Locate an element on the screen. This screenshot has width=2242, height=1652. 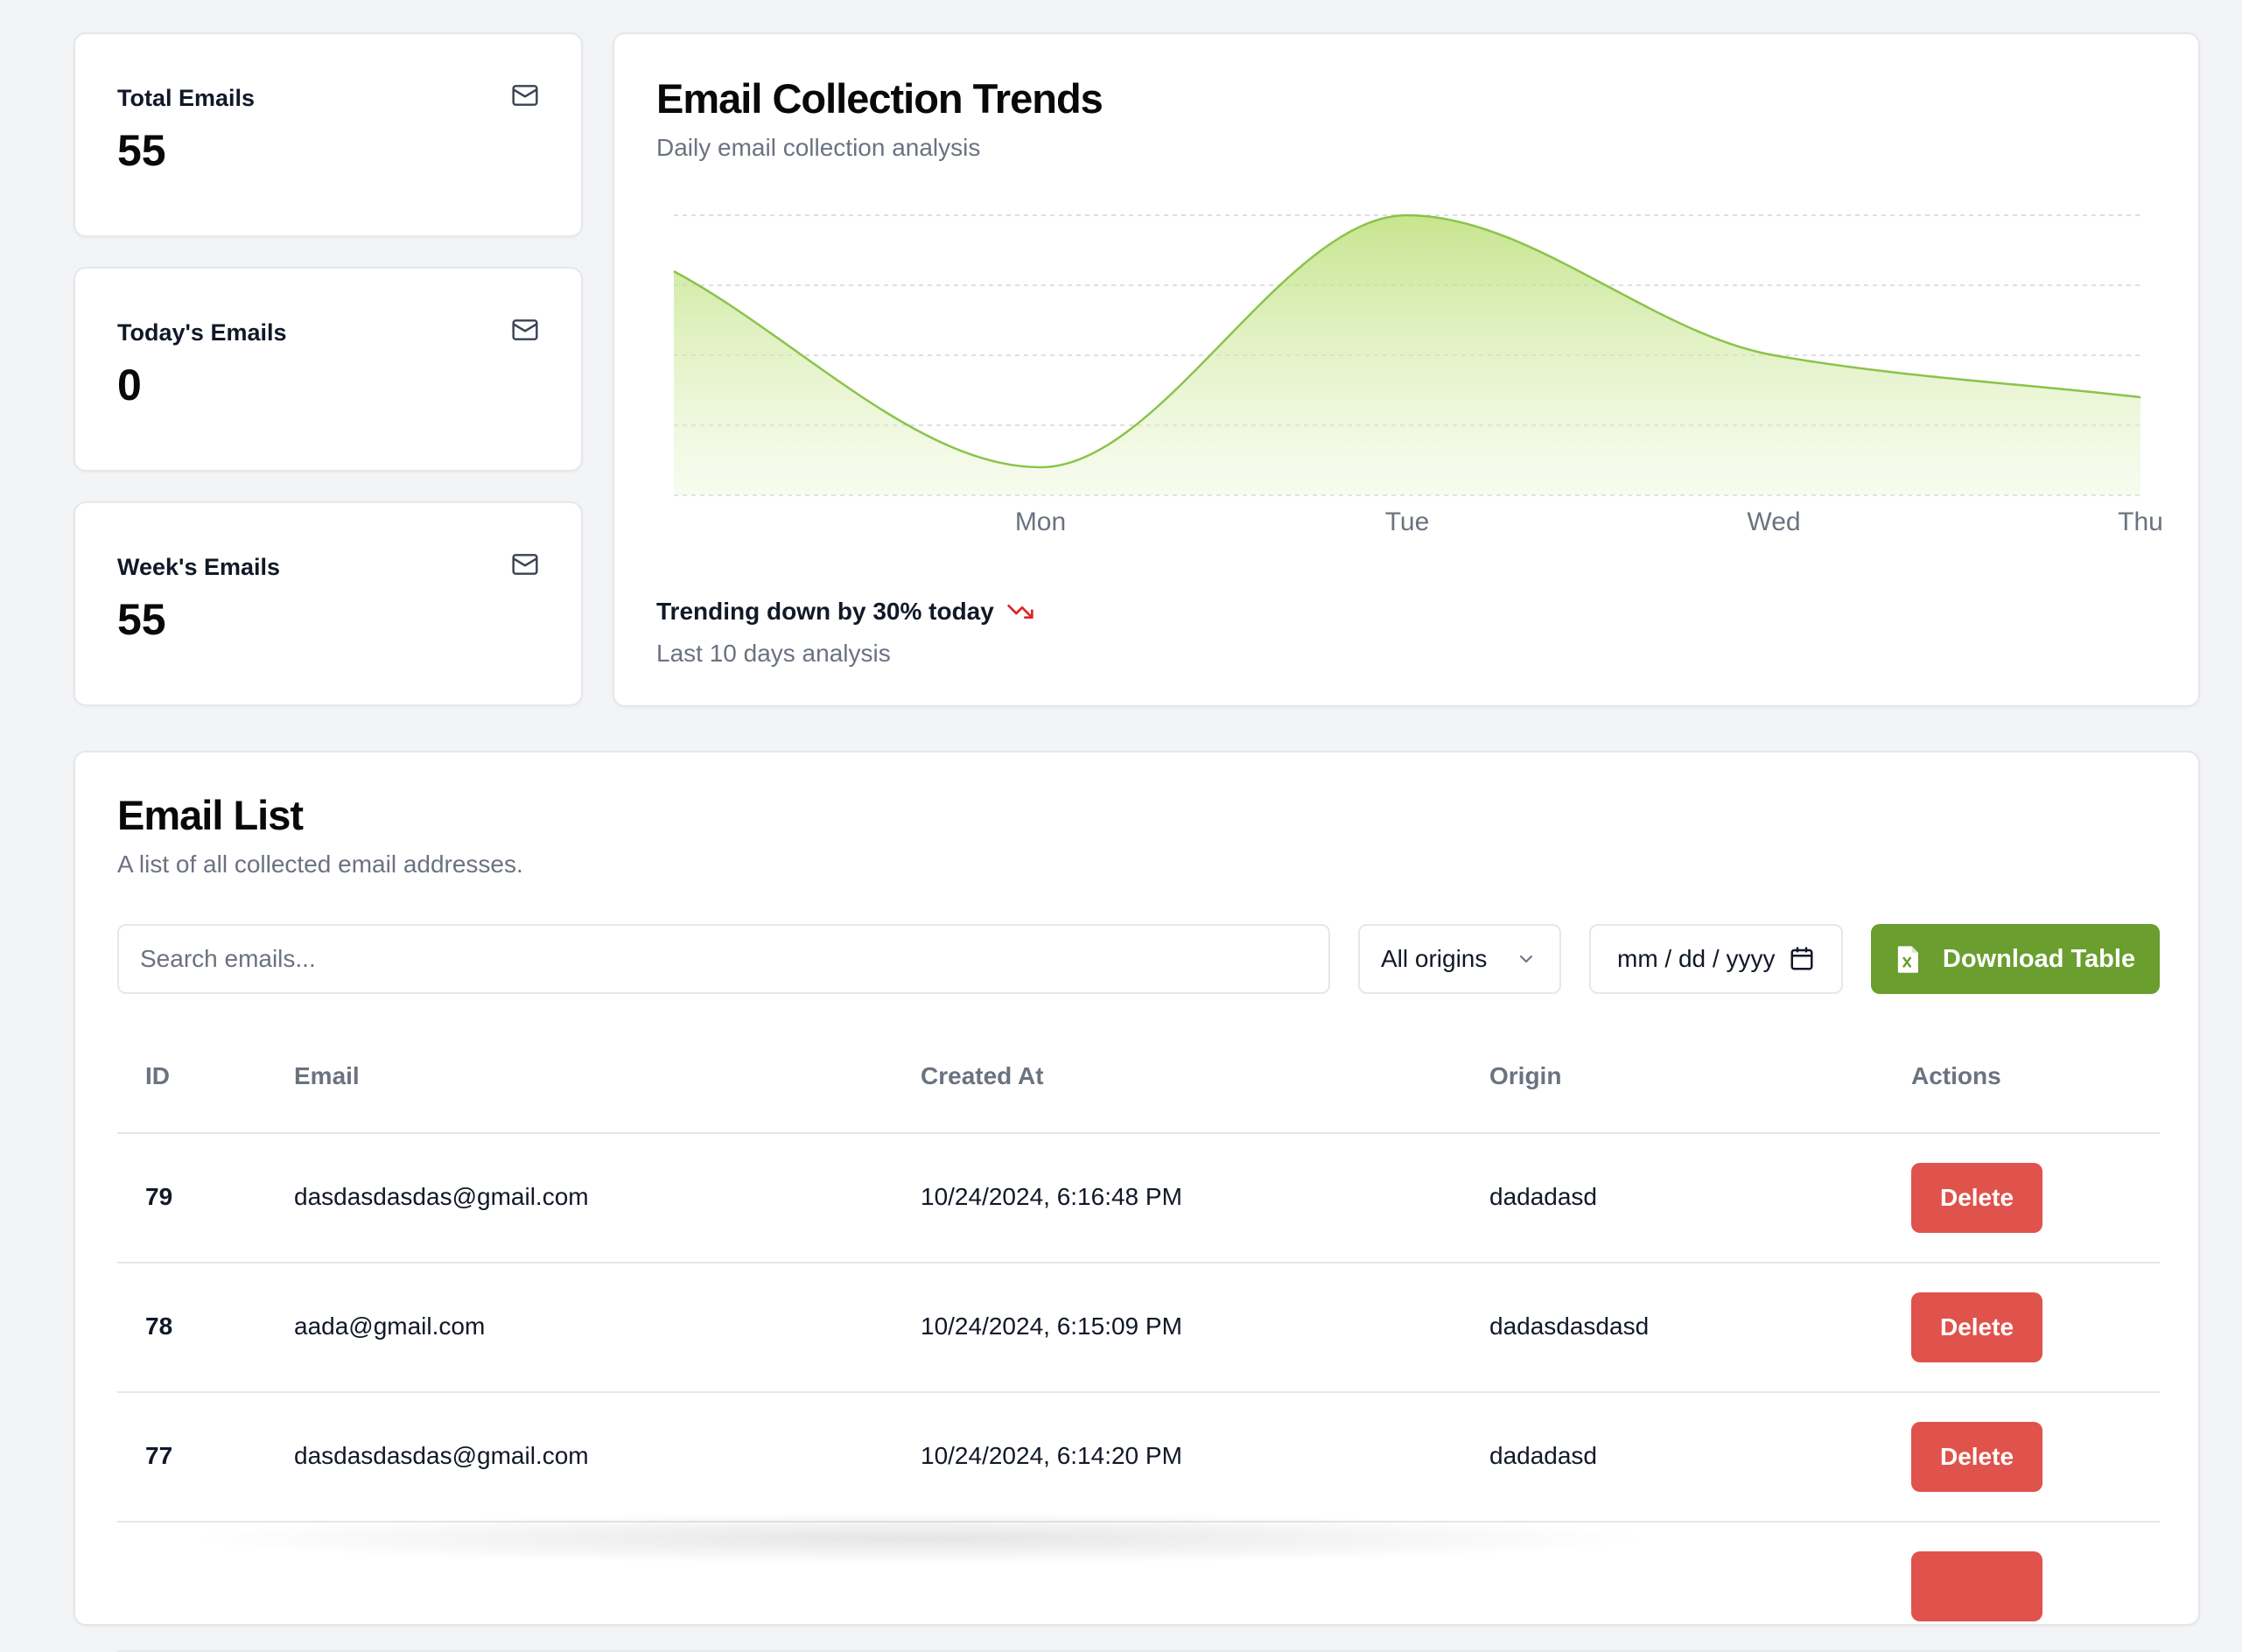
chart-title: Email Collection Trends is located at coordinates (879, 98).